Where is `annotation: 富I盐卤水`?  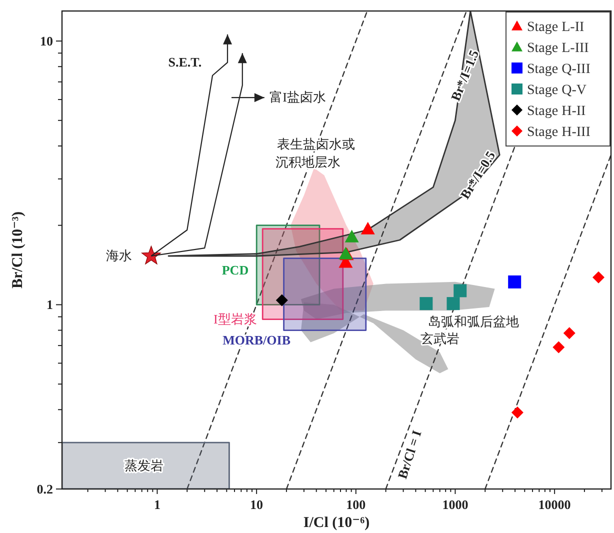 annotation: 富I盐卤水 is located at coordinates (298, 97).